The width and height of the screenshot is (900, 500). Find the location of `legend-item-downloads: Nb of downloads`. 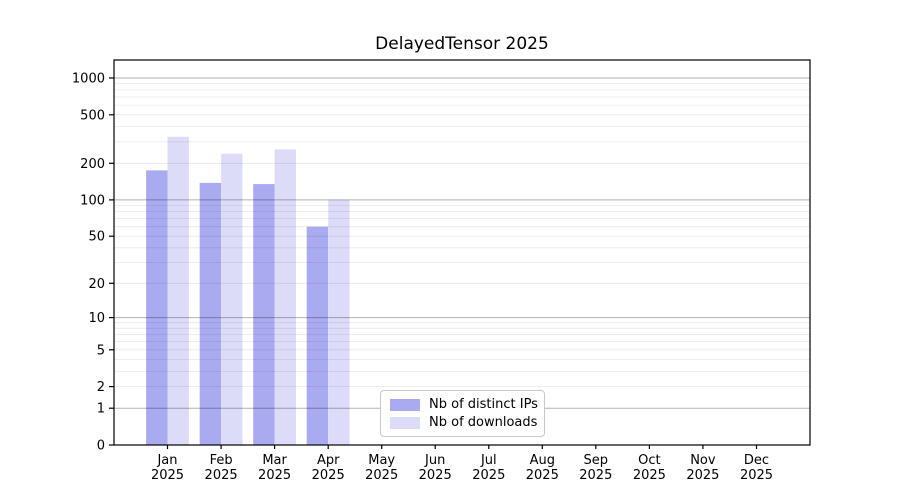

legend-item-downloads: Nb of downloads is located at coordinates (467, 422).